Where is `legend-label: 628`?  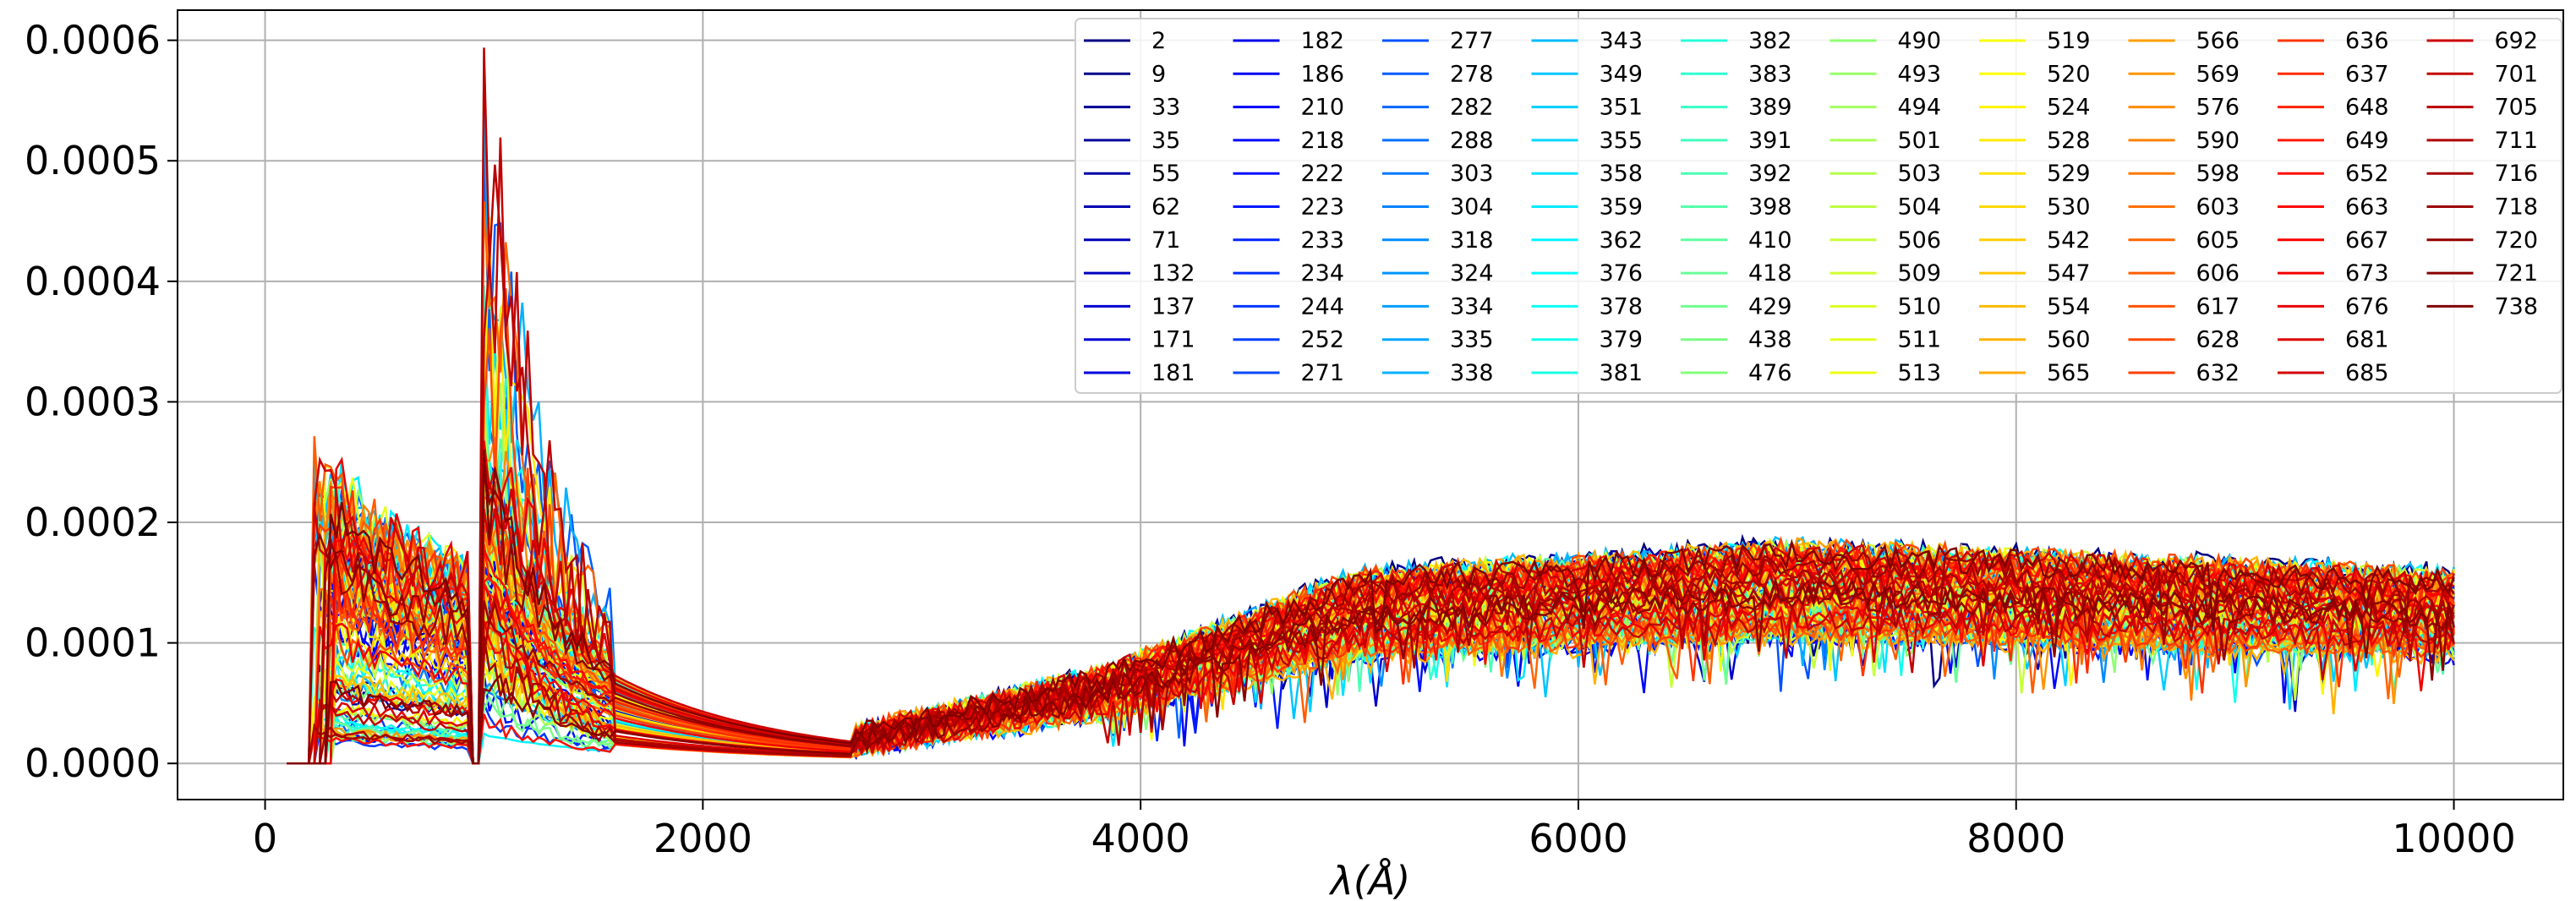 legend-label: 628 is located at coordinates (2218, 340).